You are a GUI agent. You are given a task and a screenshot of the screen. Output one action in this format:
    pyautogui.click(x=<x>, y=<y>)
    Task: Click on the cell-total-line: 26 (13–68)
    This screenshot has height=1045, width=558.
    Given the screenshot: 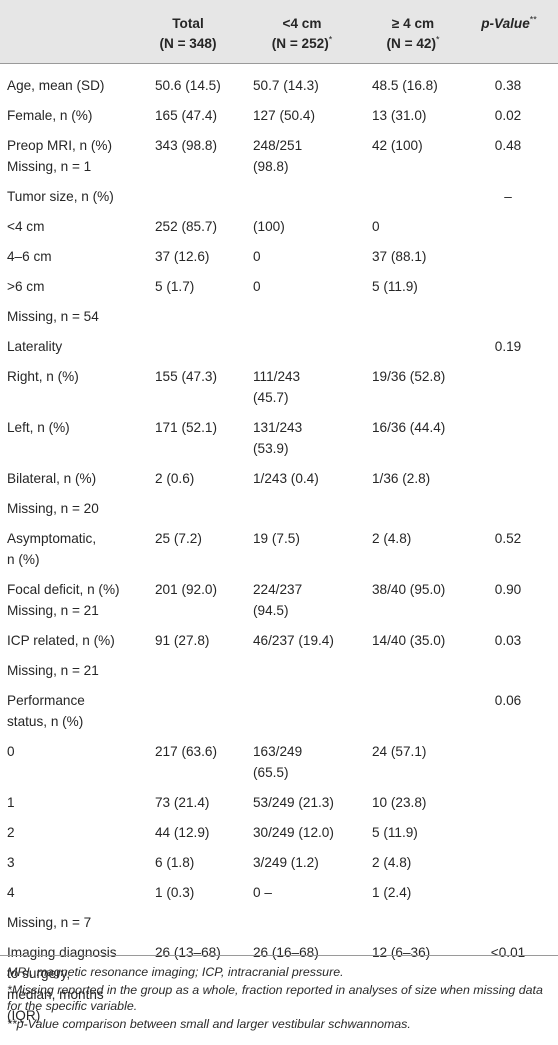 What is the action you would take?
    pyautogui.click(x=188, y=952)
    